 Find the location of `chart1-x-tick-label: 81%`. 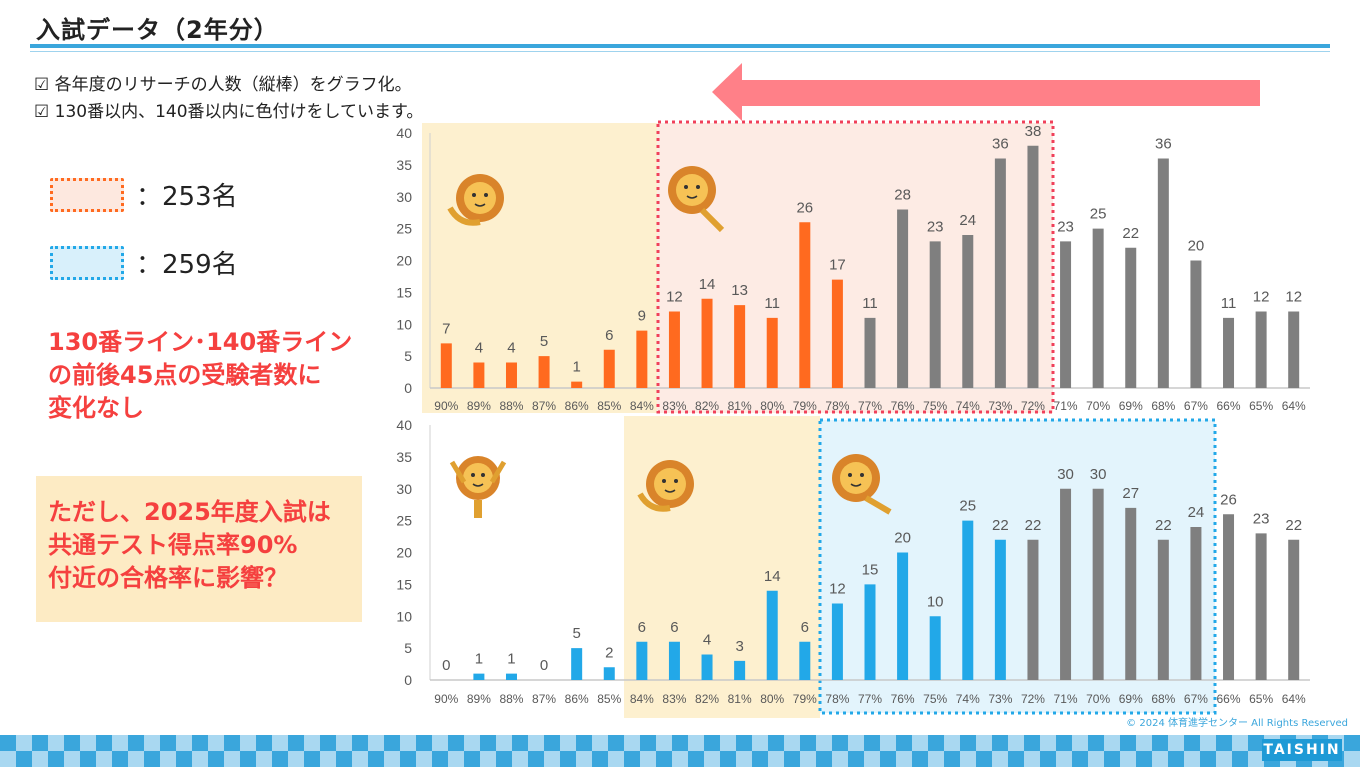

chart1-x-tick-label: 81% is located at coordinates (740, 406).